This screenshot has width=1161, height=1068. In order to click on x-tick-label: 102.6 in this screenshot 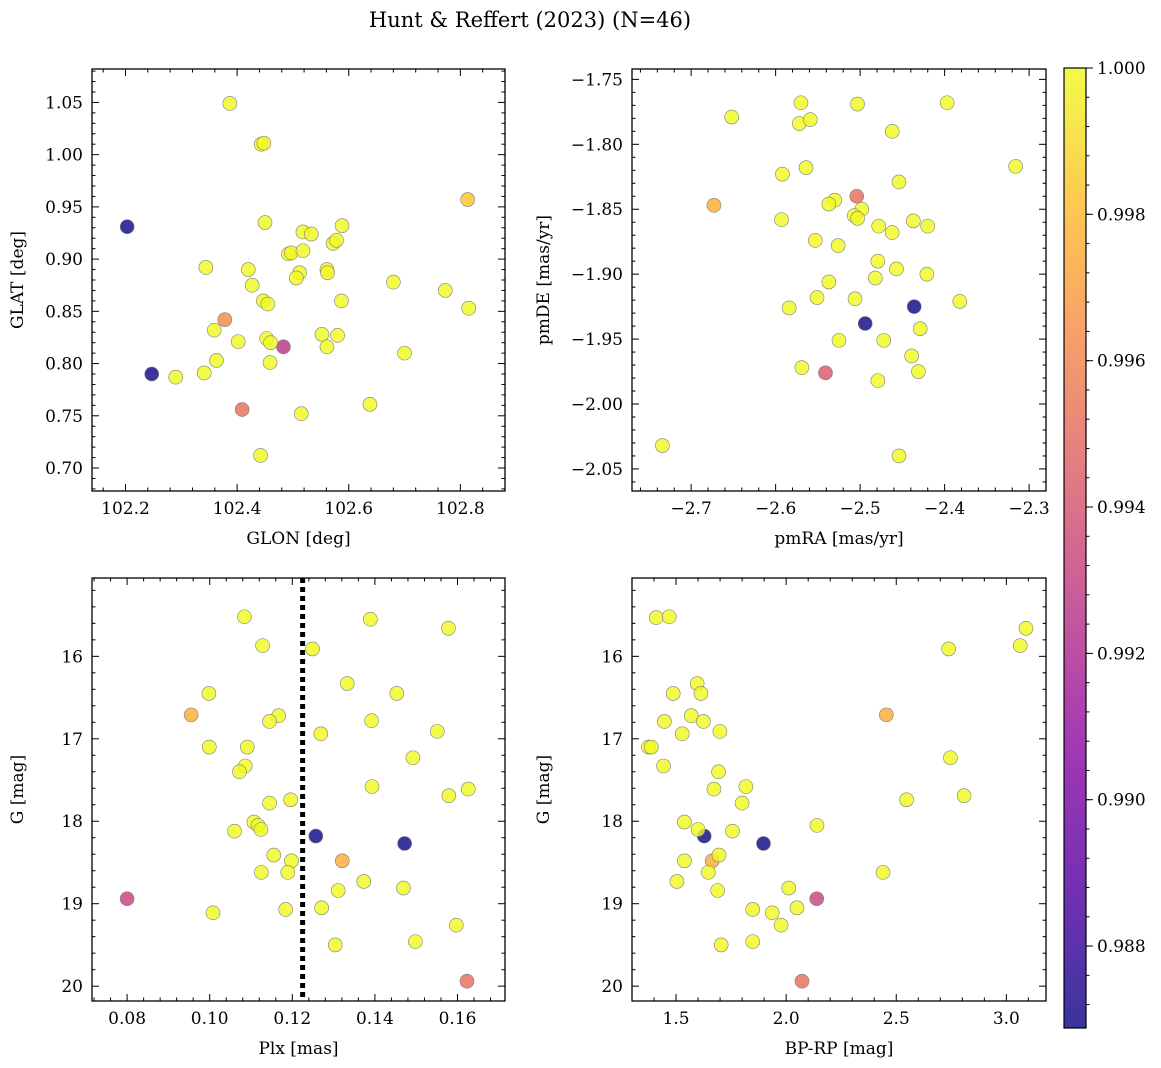, I will do `click(348, 509)`.